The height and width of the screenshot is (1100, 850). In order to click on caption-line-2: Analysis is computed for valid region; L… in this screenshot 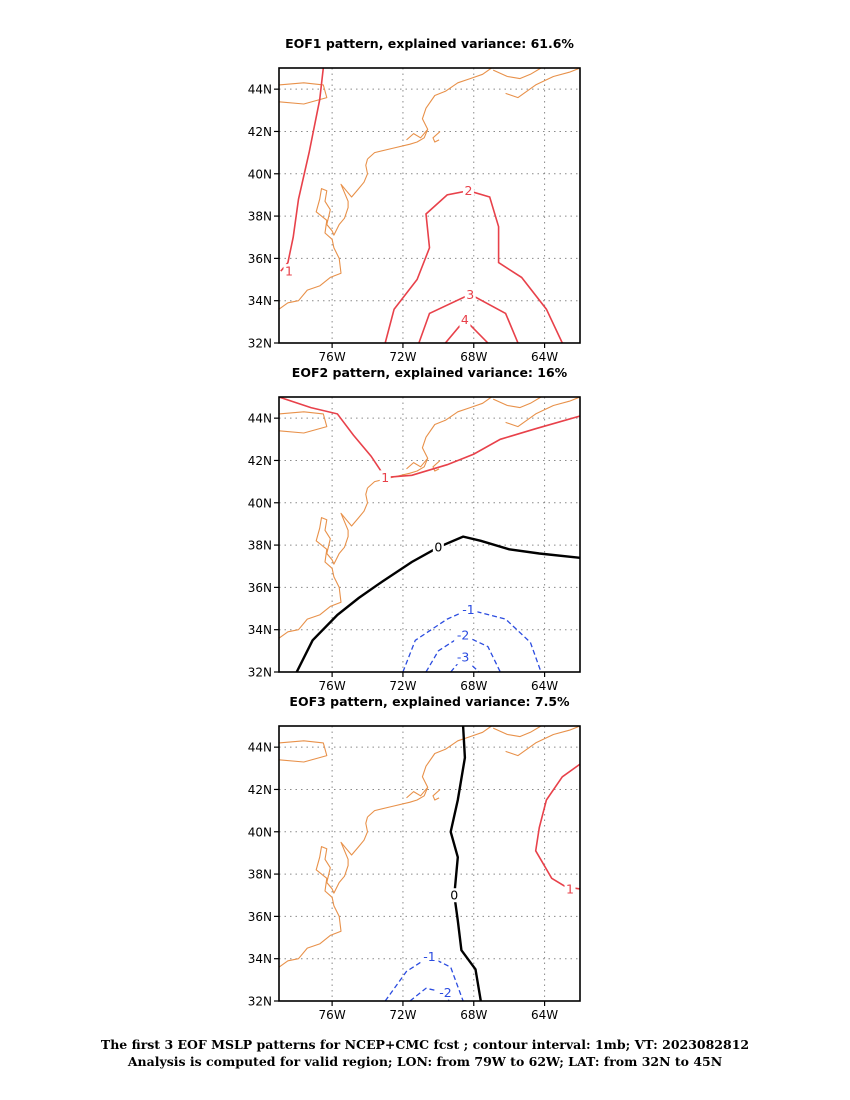, I will do `click(425, 1061)`.